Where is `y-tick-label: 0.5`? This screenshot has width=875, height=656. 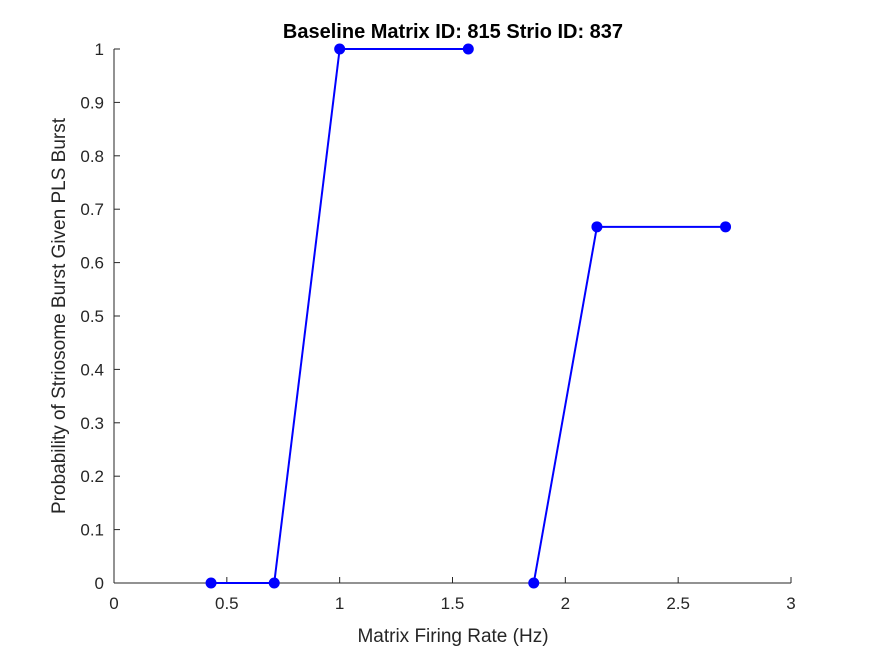
y-tick-label: 0.5 is located at coordinates (92, 316).